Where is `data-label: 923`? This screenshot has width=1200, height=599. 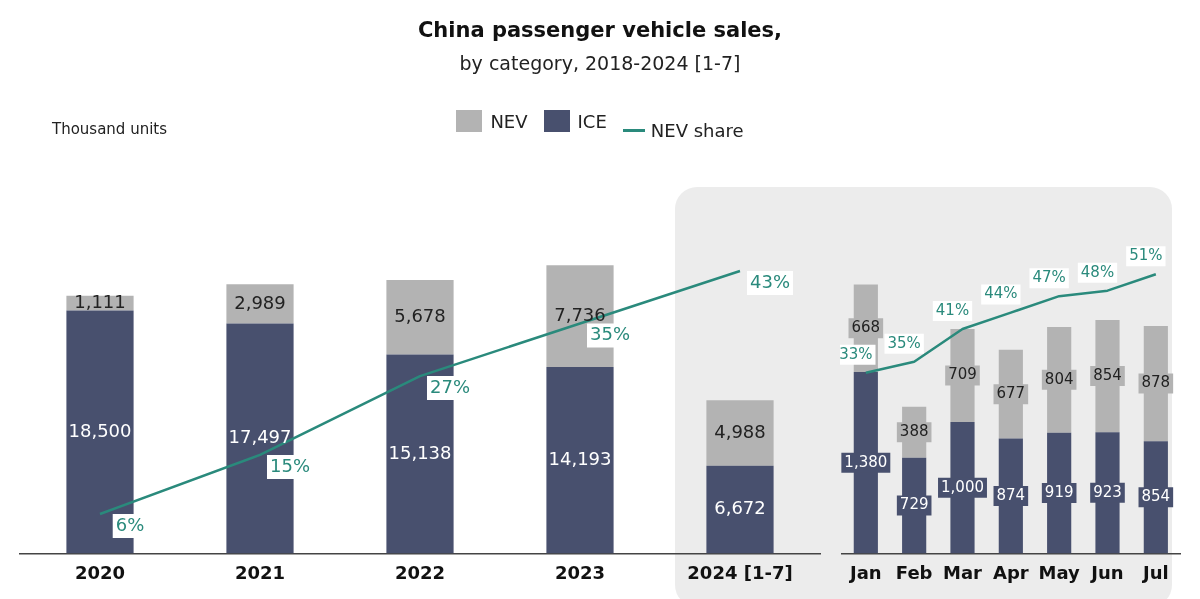 data-label: 923 is located at coordinates (1107, 491).